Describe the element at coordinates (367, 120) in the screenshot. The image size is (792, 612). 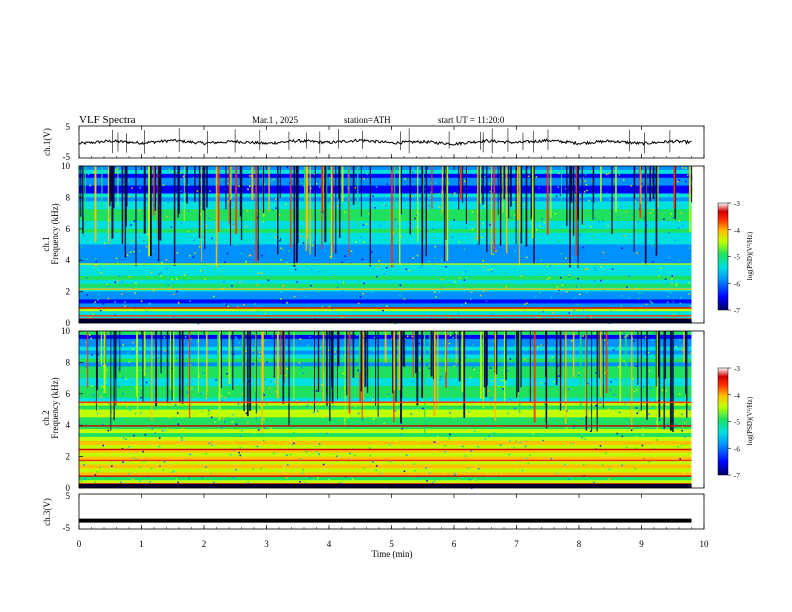
I see `station-label: station=ATH` at that location.